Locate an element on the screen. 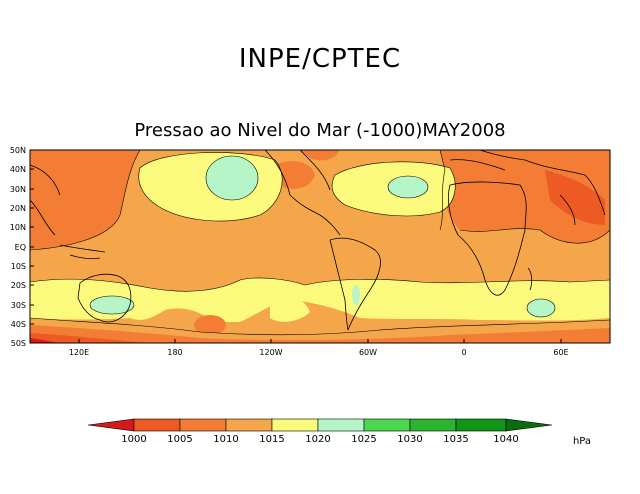  colorbar-label: 1020 is located at coordinates (317, 439).